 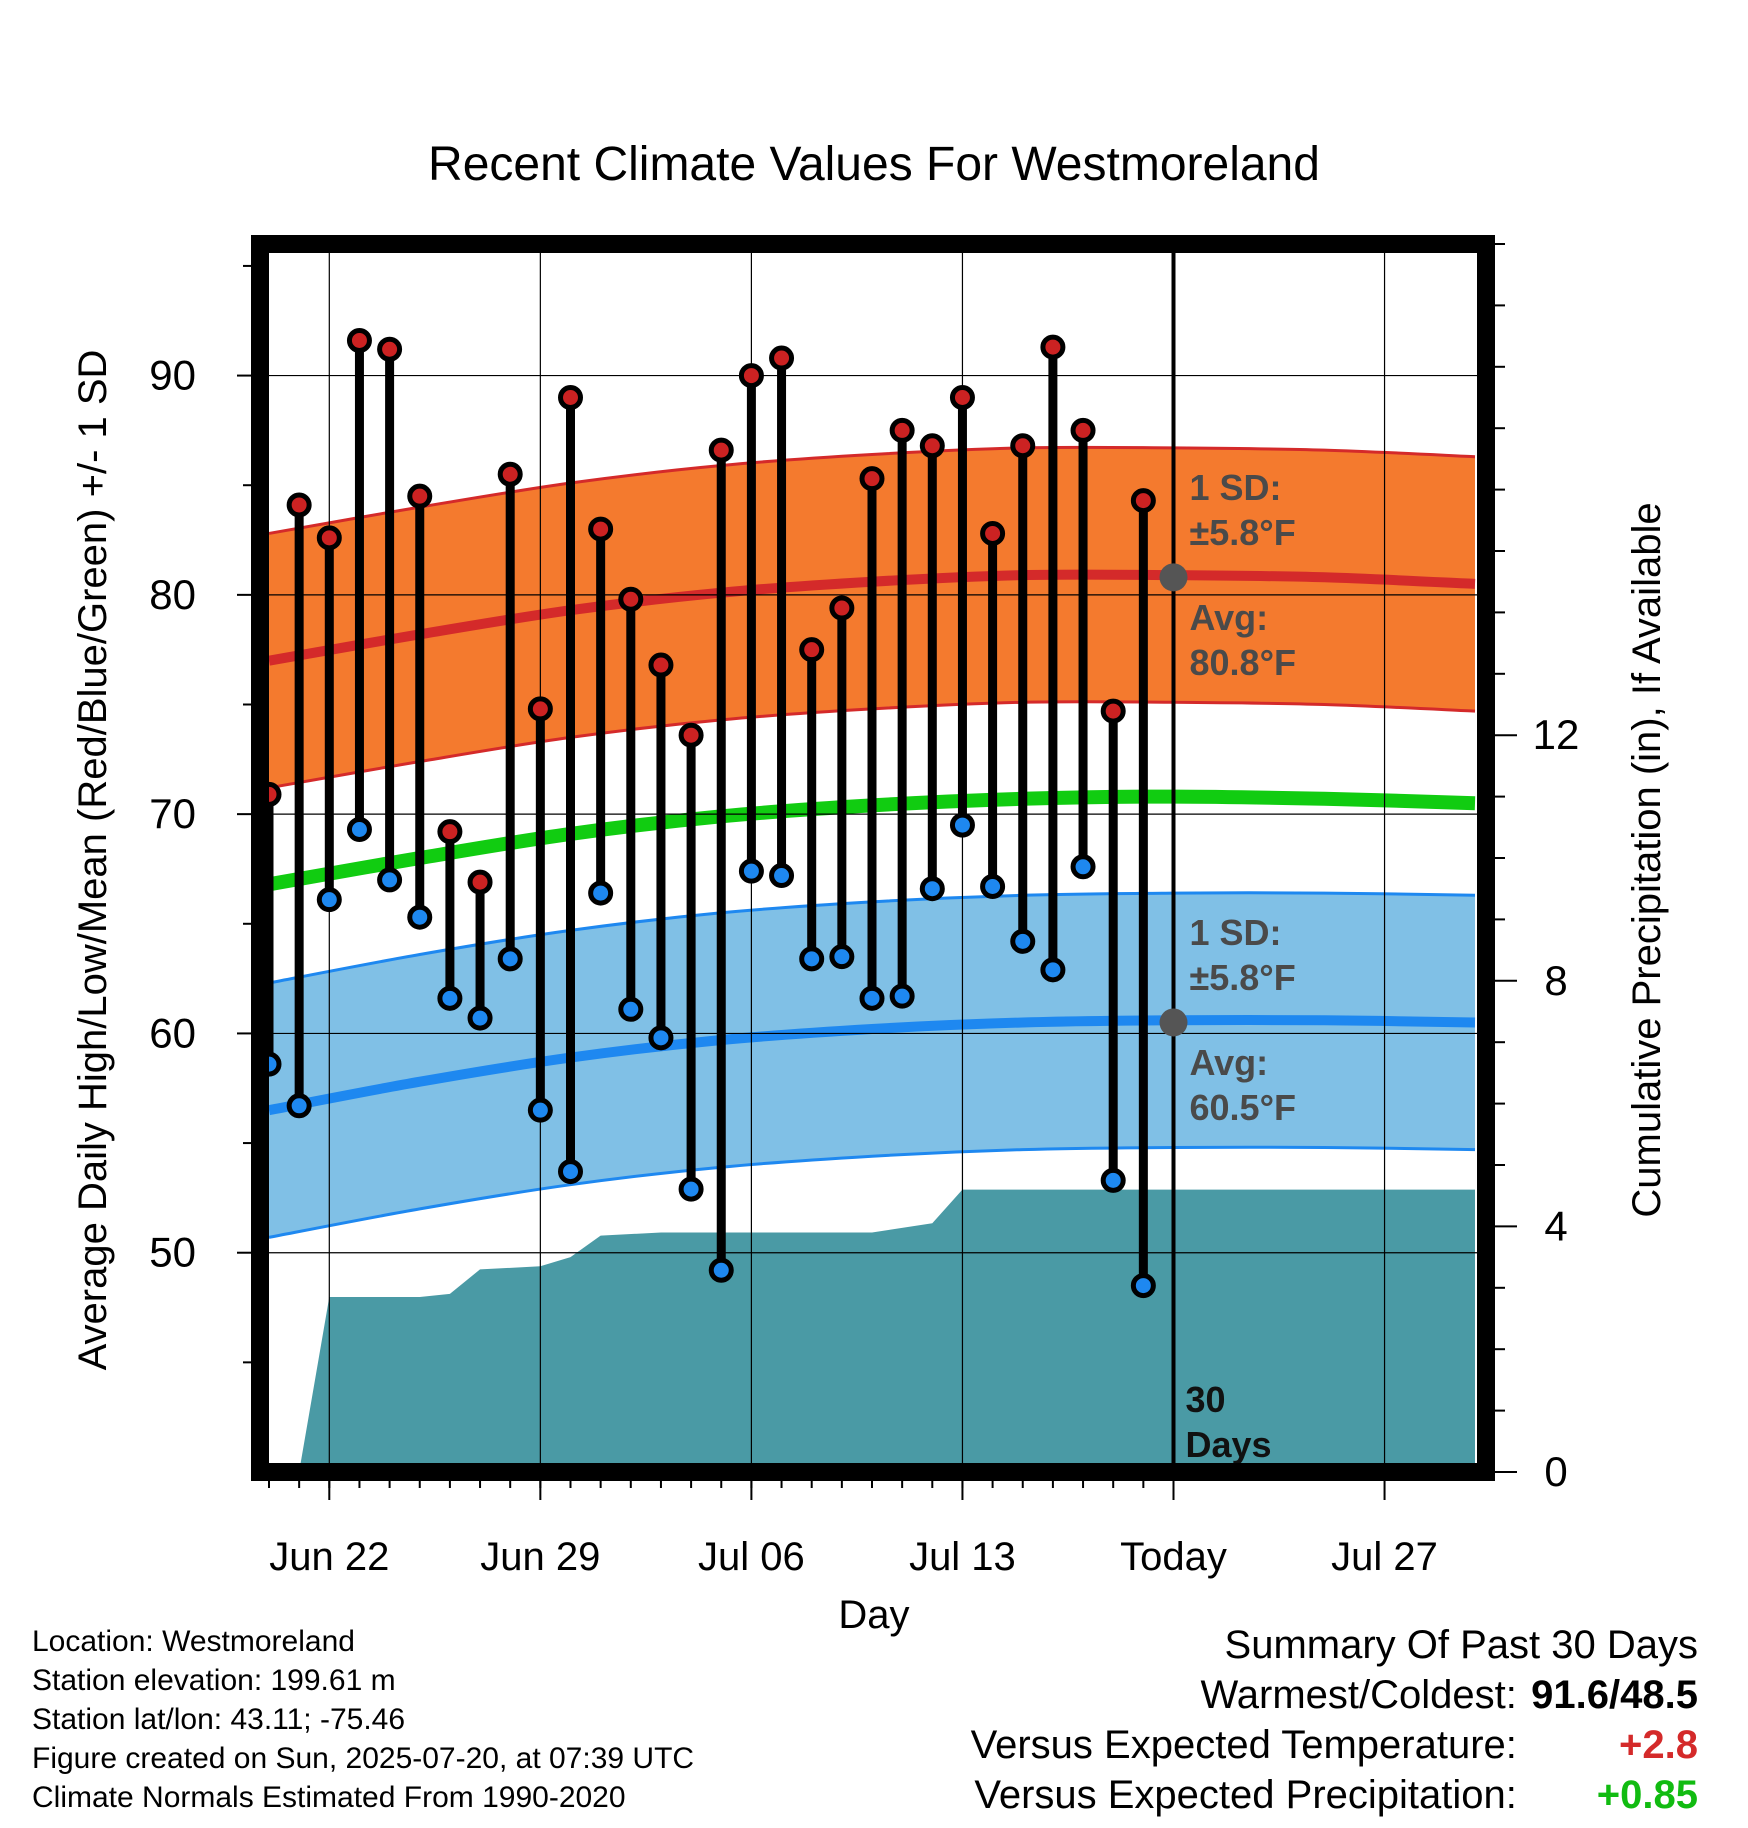 I want to click on x-tick-label: Today, so click(x=1173, y=1557).